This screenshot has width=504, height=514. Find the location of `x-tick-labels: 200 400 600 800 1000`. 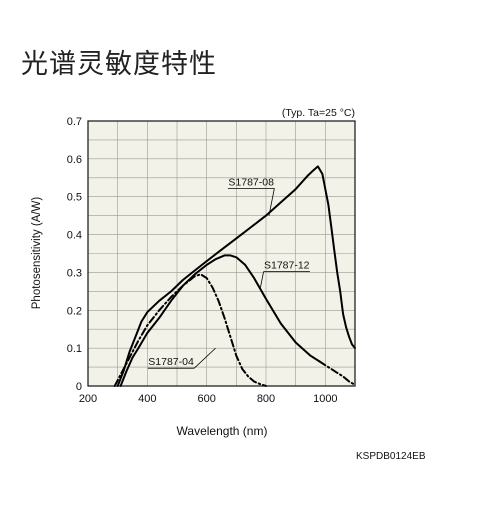

x-tick-labels: 200 400 600 800 1000 is located at coordinates (208, 399).